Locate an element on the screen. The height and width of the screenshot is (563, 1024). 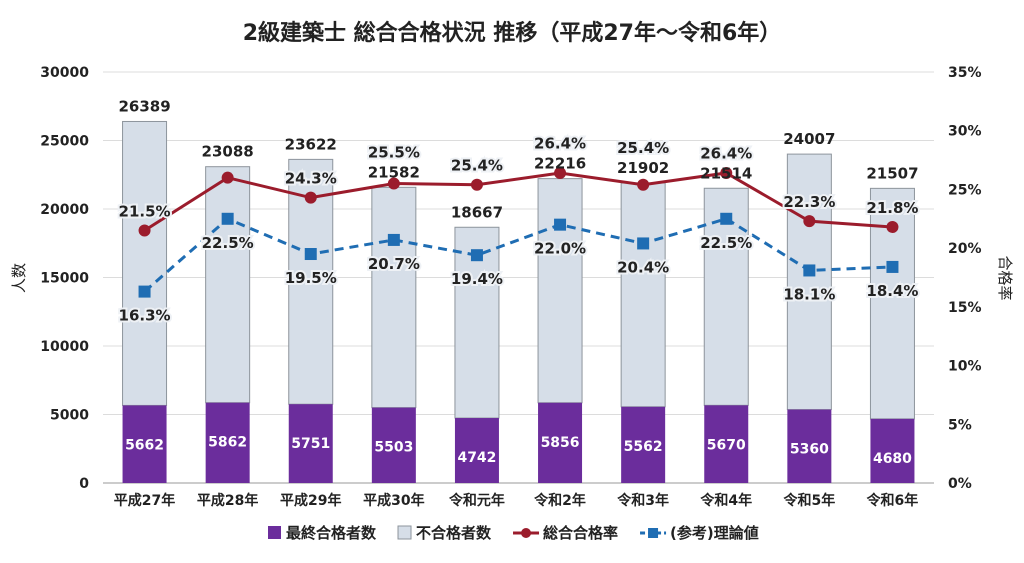
y-tick-label: 30000 is located at coordinates (64, 73).